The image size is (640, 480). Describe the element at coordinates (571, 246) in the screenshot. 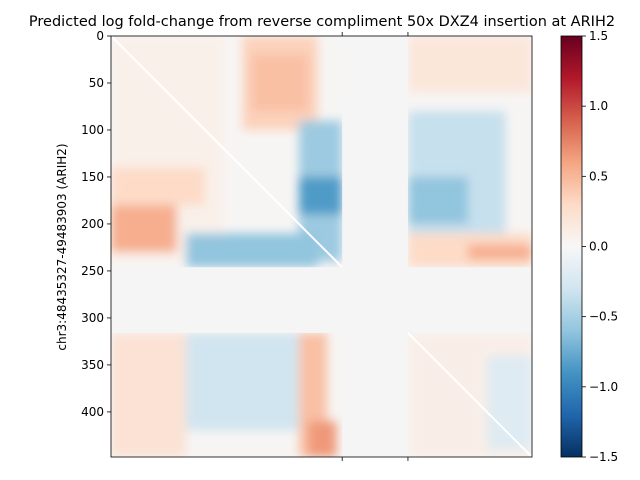

I see `colorbar` at that location.